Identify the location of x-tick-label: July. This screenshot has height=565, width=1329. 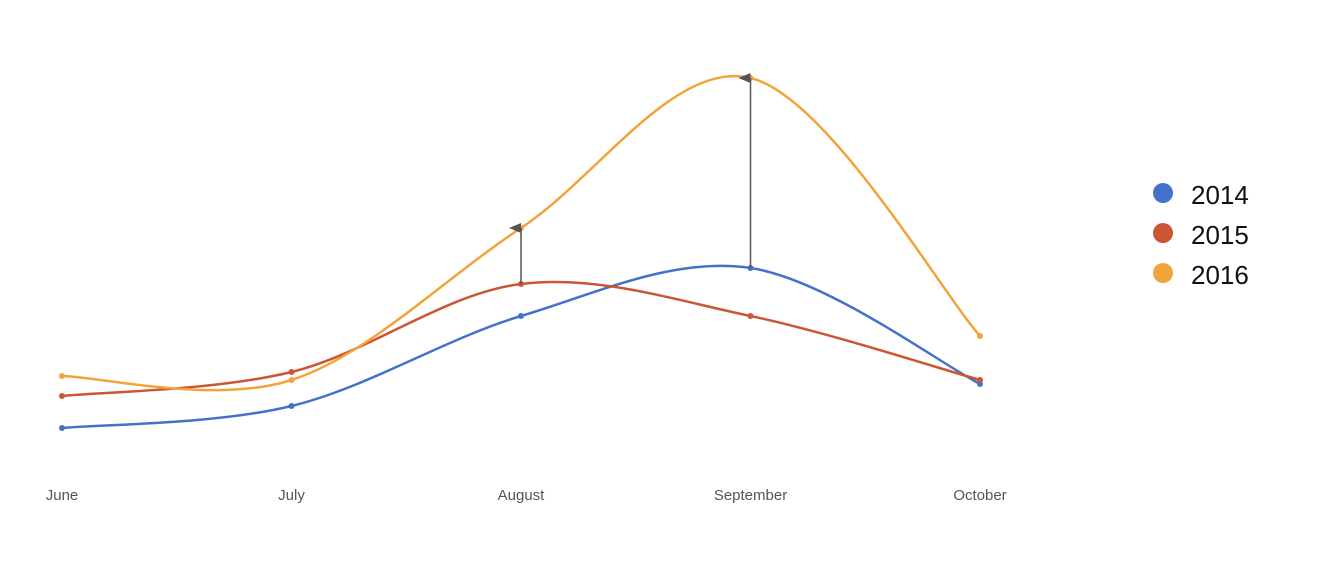
(291, 495).